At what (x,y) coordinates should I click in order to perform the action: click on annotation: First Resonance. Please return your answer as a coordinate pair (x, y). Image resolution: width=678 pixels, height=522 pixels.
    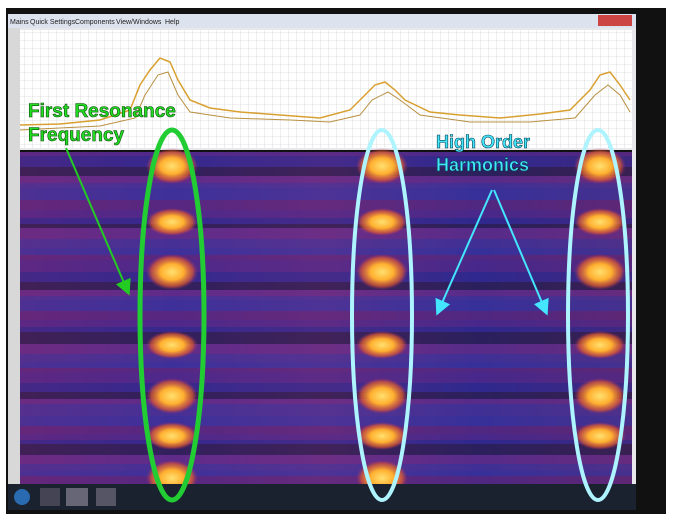
    Looking at the image, I should click on (102, 111).